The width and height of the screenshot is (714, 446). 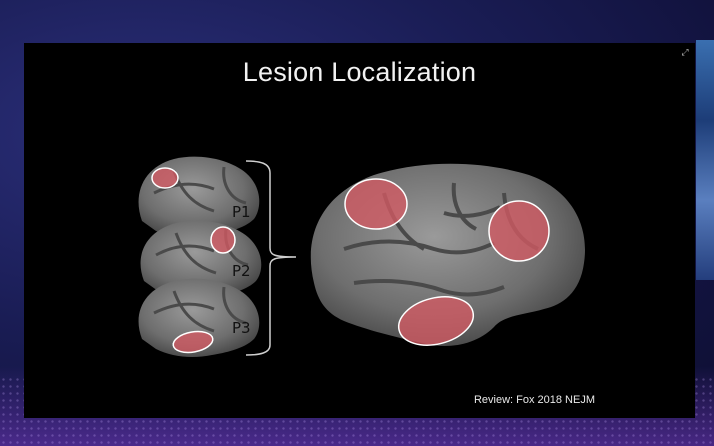 What do you see at coordinates (201, 259) in the screenshot?
I see `brain-small-p2` at bounding box center [201, 259].